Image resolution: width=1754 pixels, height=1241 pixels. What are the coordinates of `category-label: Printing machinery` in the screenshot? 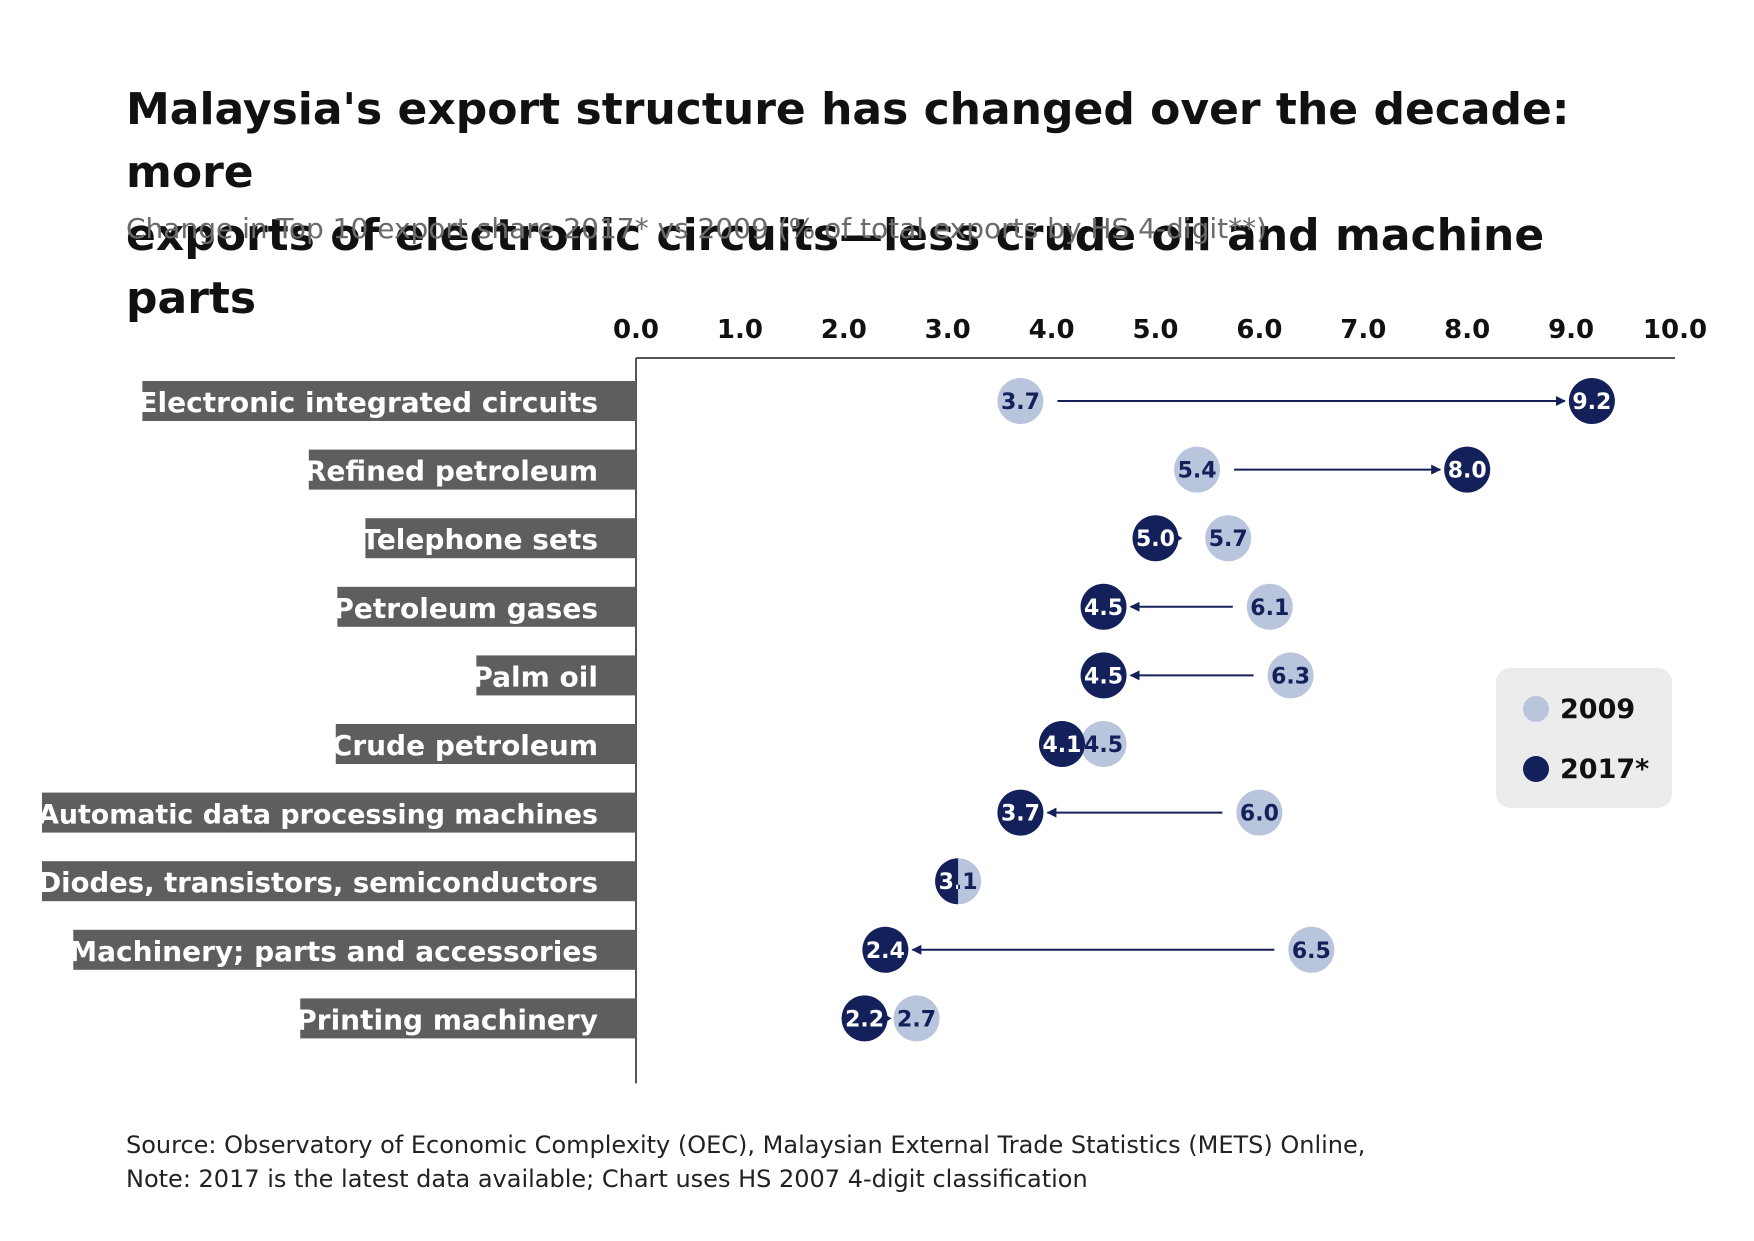 It's located at (447, 1019).